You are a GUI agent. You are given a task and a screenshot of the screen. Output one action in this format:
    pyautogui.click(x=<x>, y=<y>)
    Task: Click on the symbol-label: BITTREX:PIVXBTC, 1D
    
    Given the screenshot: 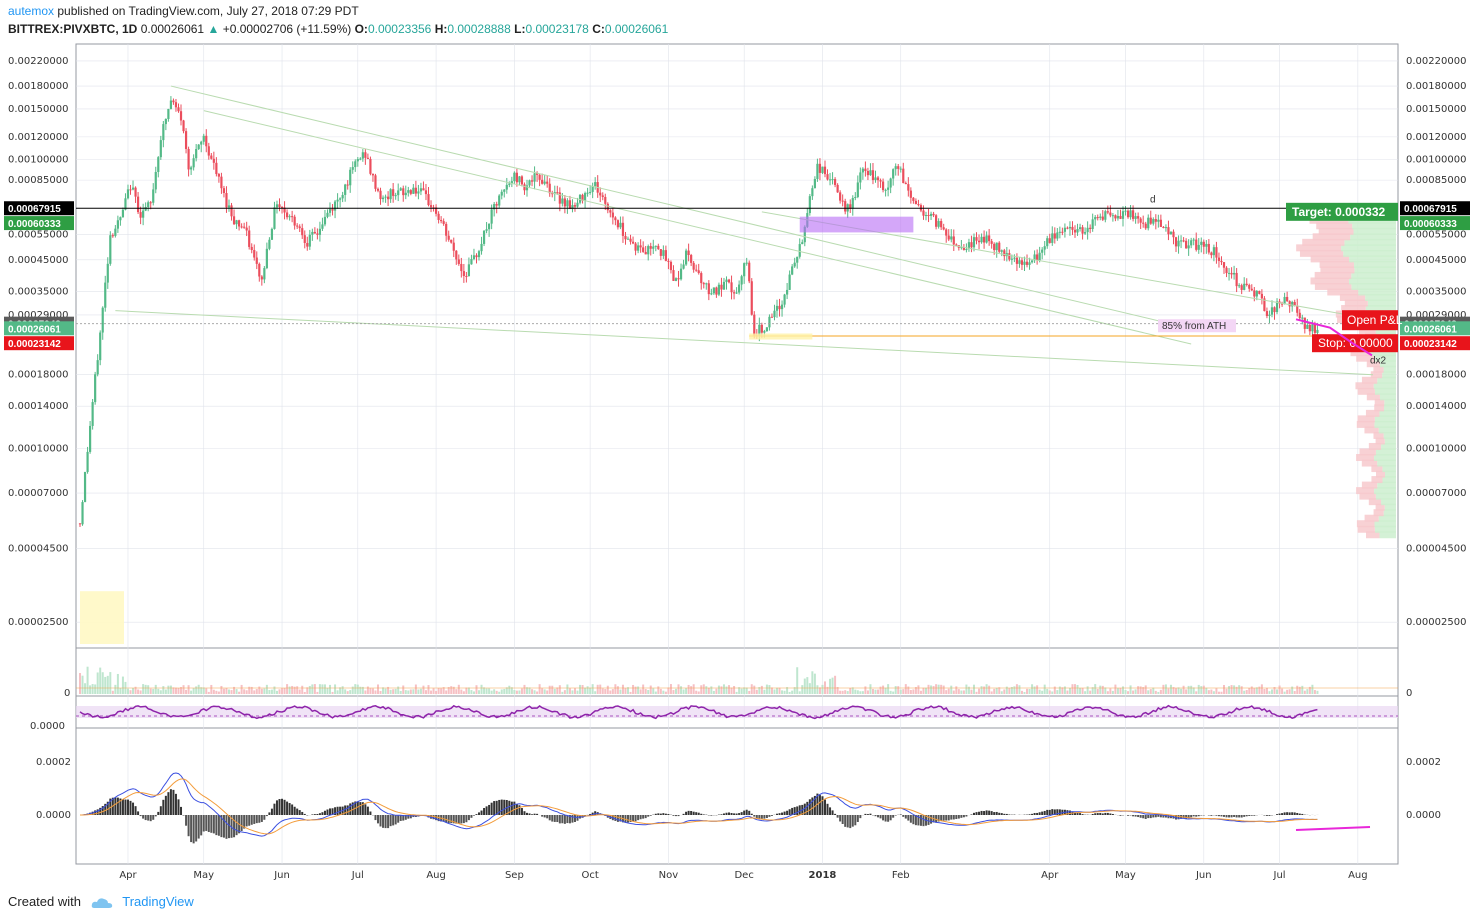 What is the action you would take?
    pyautogui.click(x=73, y=29)
    